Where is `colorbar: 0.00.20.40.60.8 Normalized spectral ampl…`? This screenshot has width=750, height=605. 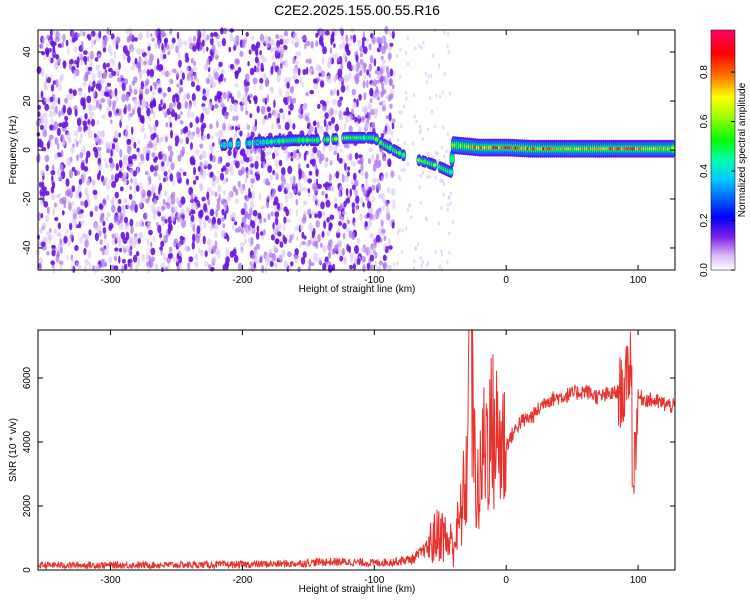
colorbar: 0.00.20.40.60.8 Normalized spectral ampl… is located at coordinates (723, 153).